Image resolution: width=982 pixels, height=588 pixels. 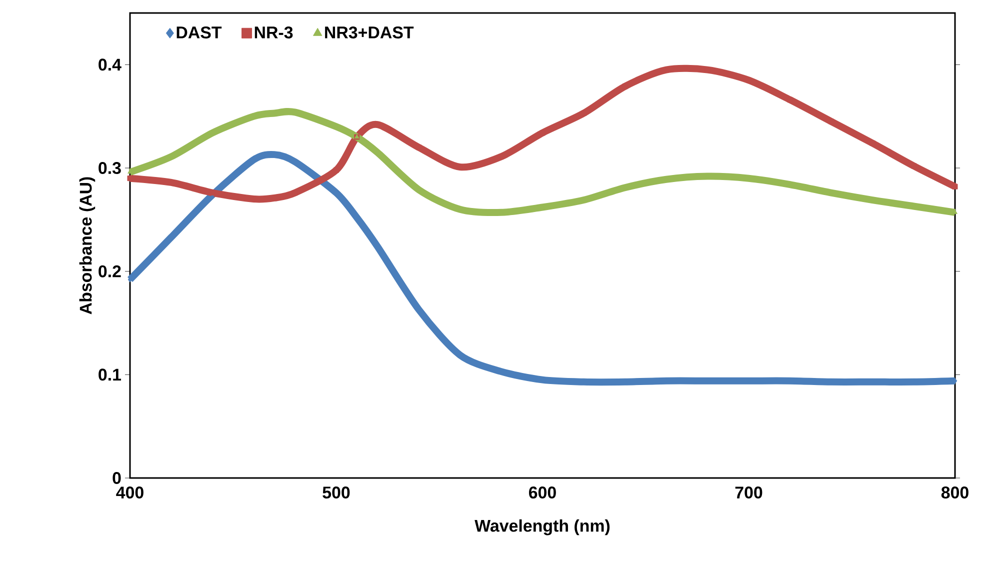 I want to click on x-axis-title: Wavelength (nm), so click(x=542, y=527).